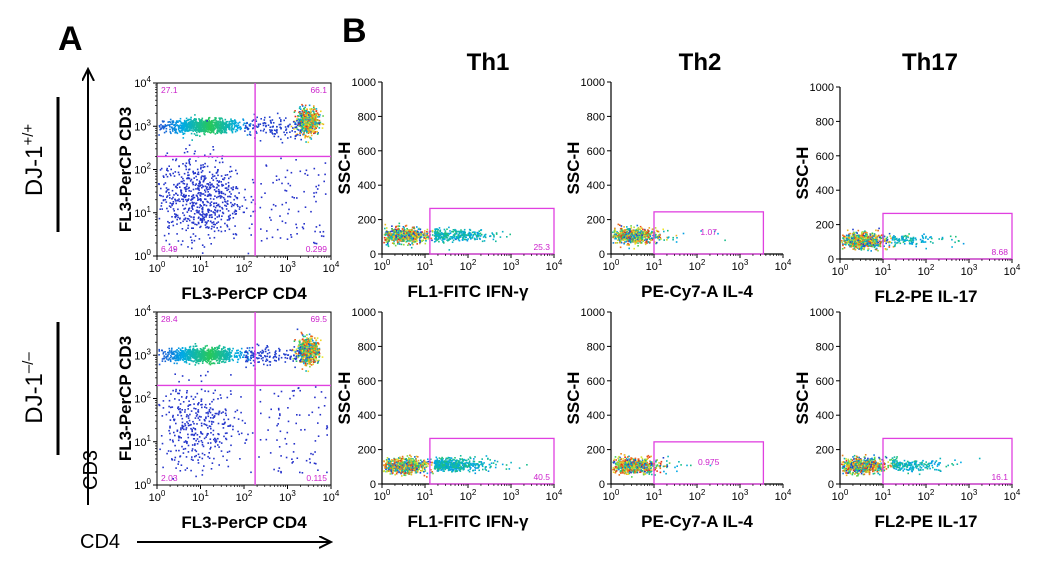 This screenshot has height=569, width=1064. What do you see at coordinates (142, 169) in the screenshot?
I see `y-tick-label: 102` at bounding box center [142, 169].